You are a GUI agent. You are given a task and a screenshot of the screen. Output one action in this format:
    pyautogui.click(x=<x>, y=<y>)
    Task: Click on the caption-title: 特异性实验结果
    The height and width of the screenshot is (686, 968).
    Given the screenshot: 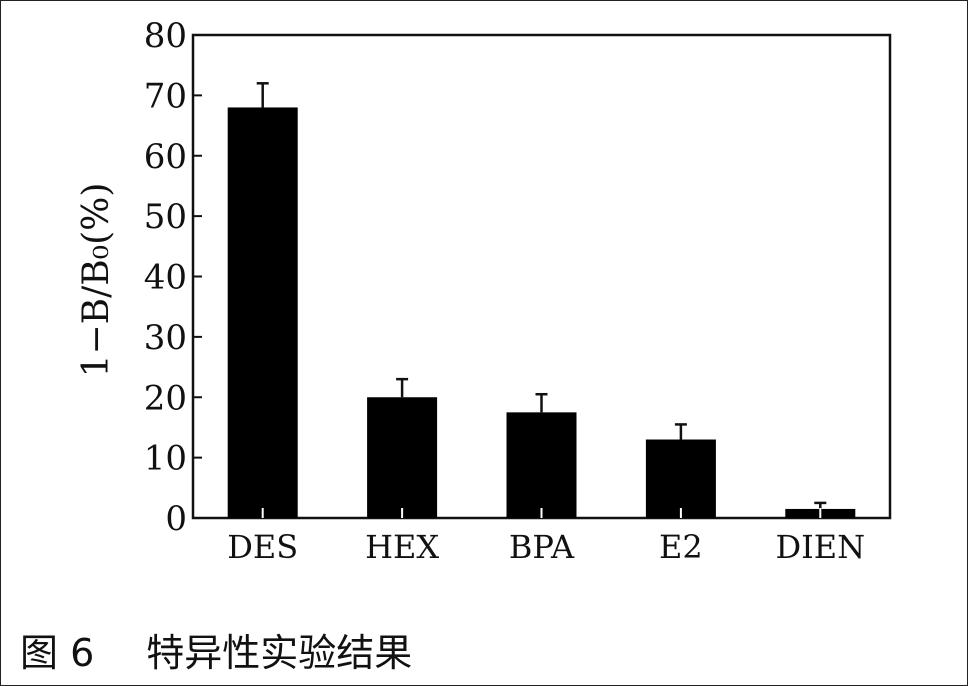 What is the action you would take?
    pyautogui.click(x=279, y=653)
    